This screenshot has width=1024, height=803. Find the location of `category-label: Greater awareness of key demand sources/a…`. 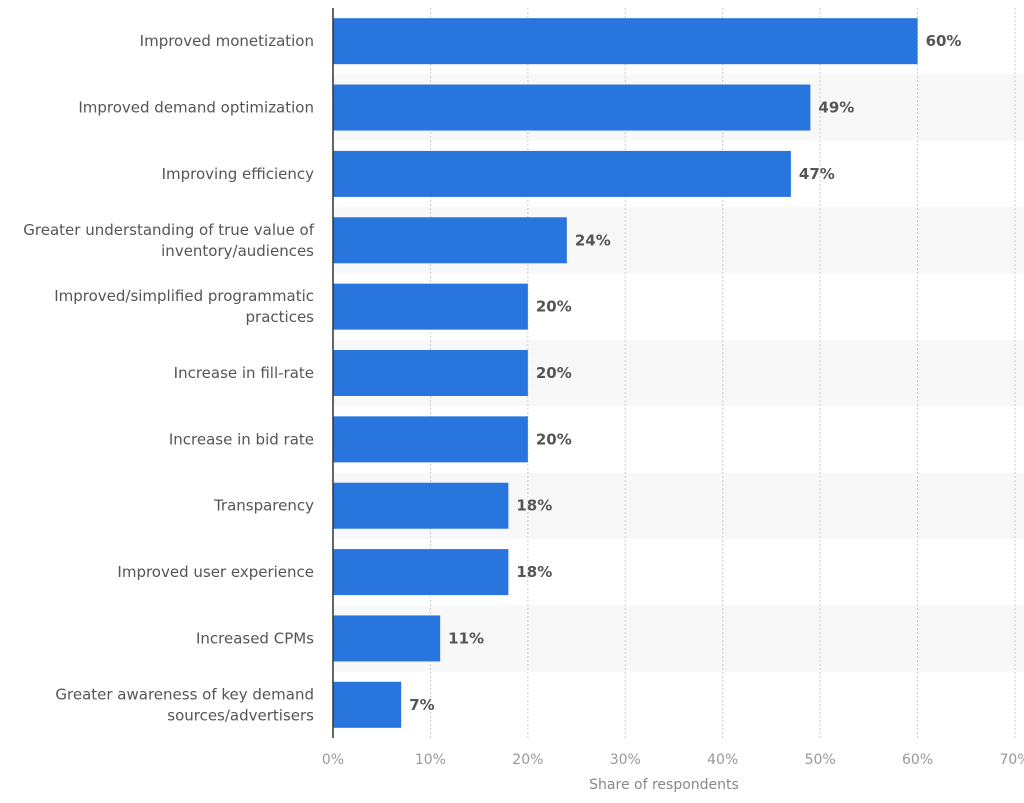

category-label: Greater awareness of key demand sources/a… is located at coordinates (184, 704).